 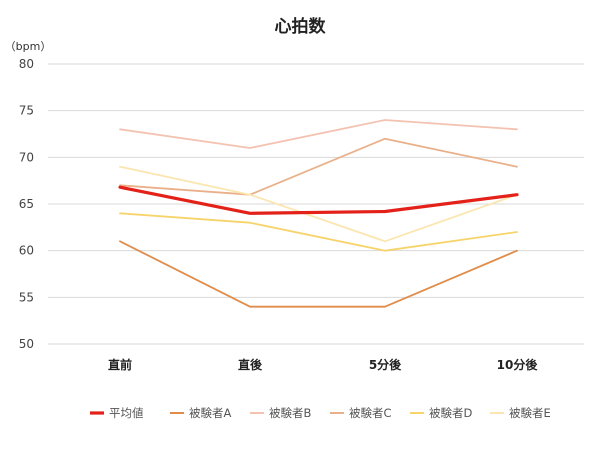 I want to click on legend-label: 被験者B, so click(x=290, y=413).